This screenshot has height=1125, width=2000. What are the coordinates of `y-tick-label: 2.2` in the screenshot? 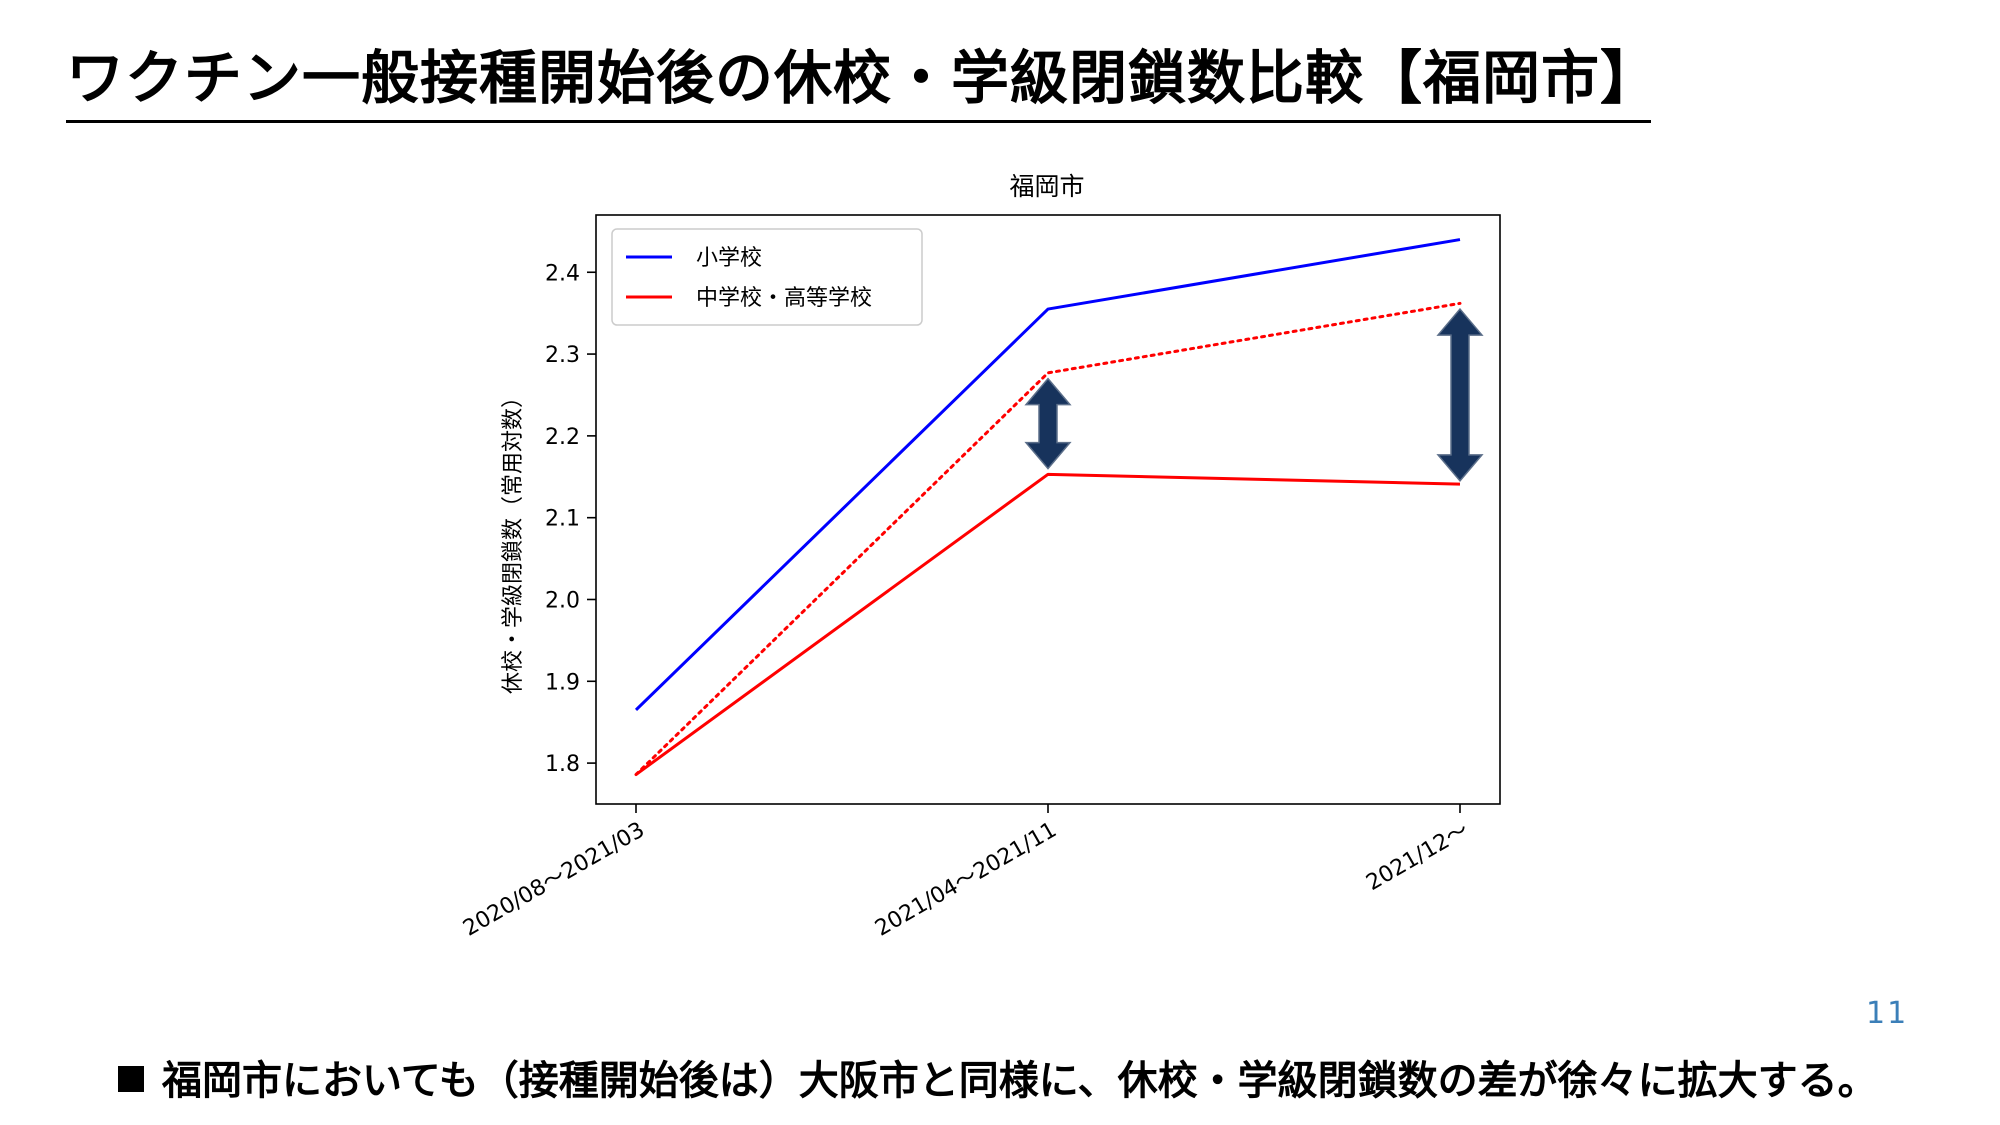 It's located at (562, 437).